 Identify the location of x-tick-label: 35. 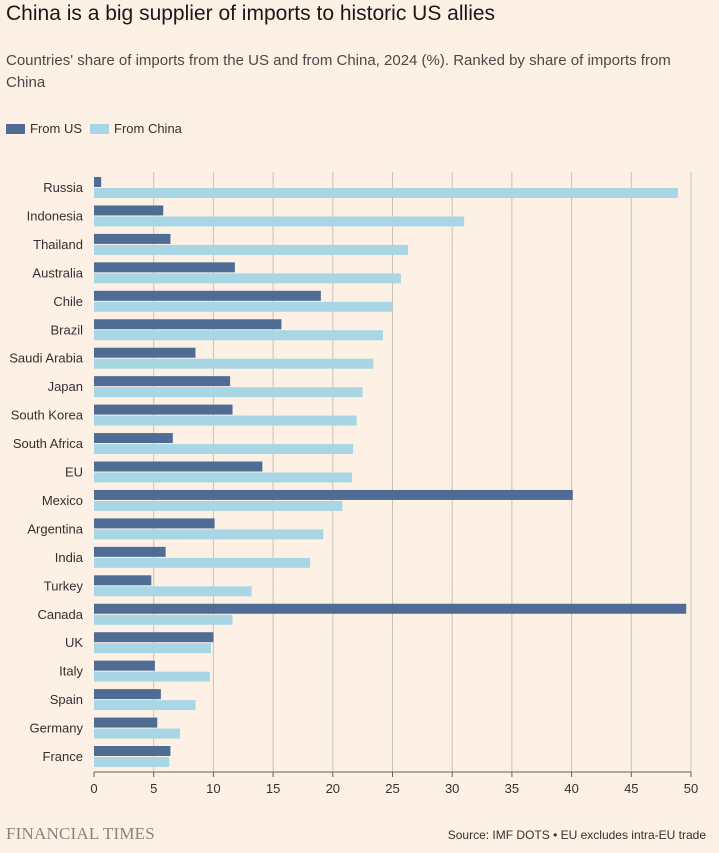
(512, 788).